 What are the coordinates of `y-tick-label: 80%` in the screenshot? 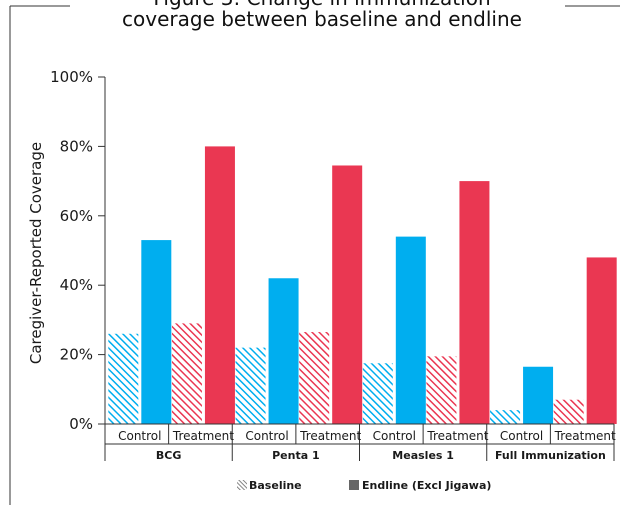 It's located at (76, 146).